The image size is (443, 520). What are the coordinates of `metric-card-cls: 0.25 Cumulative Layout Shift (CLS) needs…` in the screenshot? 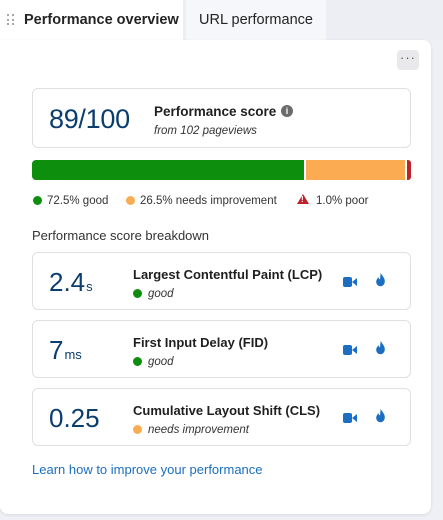 It's located at (221, 417).